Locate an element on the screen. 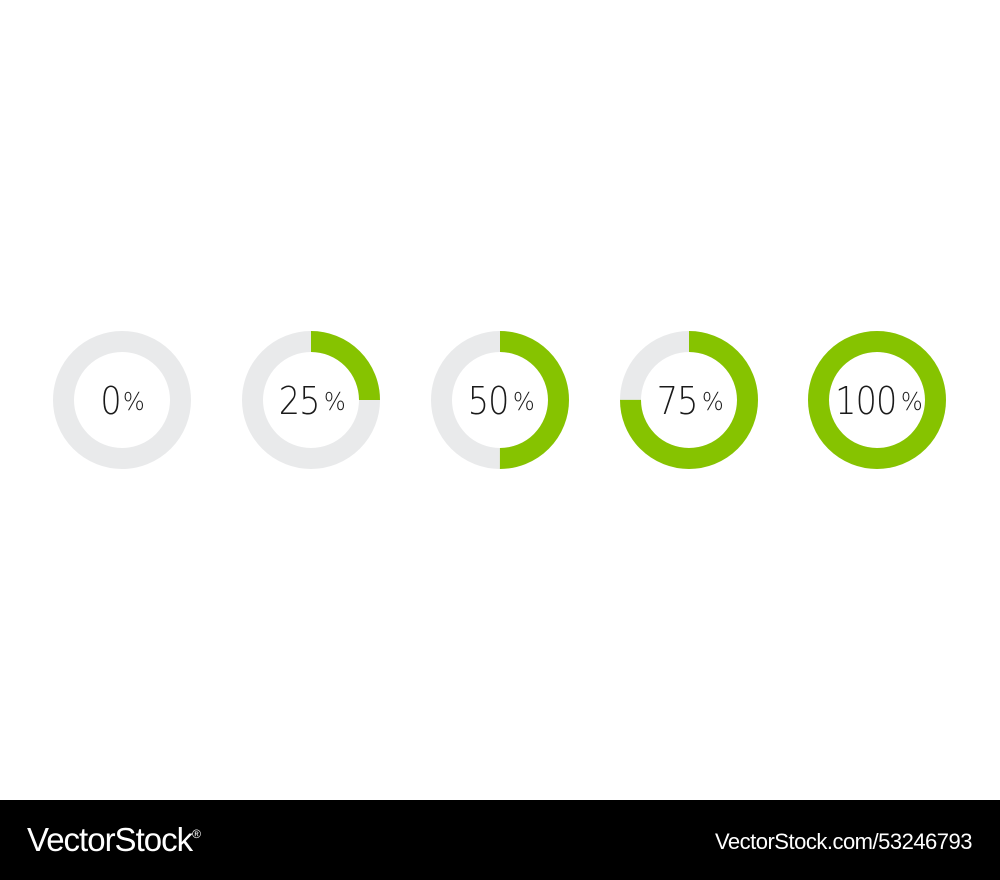  gauge-100-percent: 100% is located at coordinates (877, 400).